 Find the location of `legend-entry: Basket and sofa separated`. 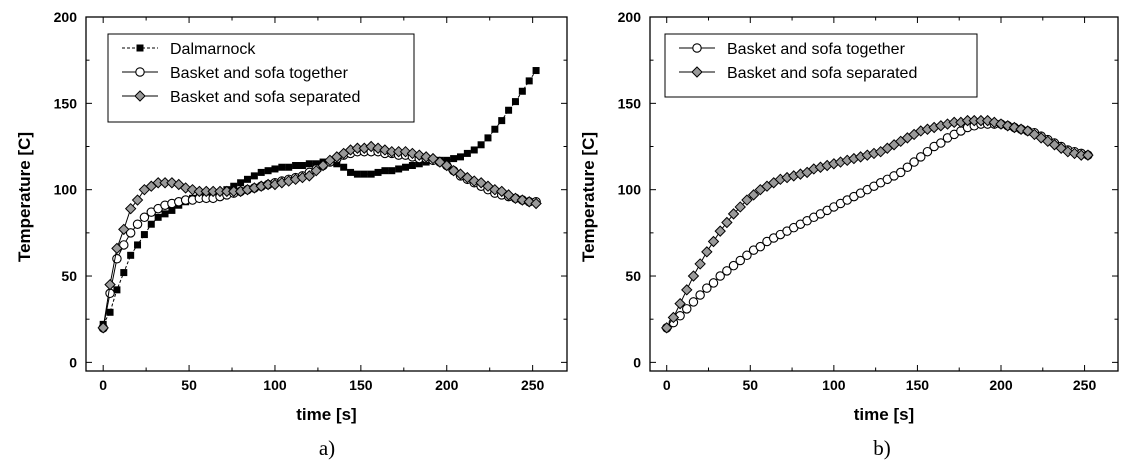

legend-entry: Basket and sofa separated is located at coordinates (241, 97).